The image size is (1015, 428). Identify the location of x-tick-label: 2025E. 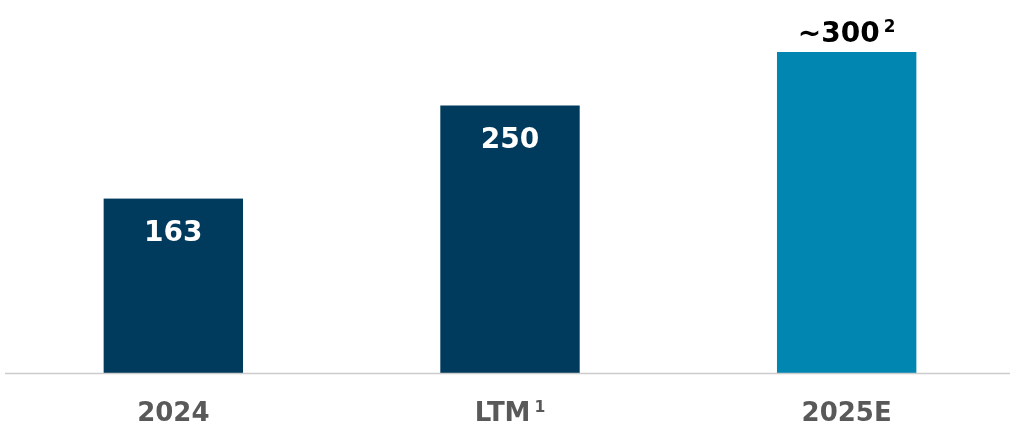
(846, 412).